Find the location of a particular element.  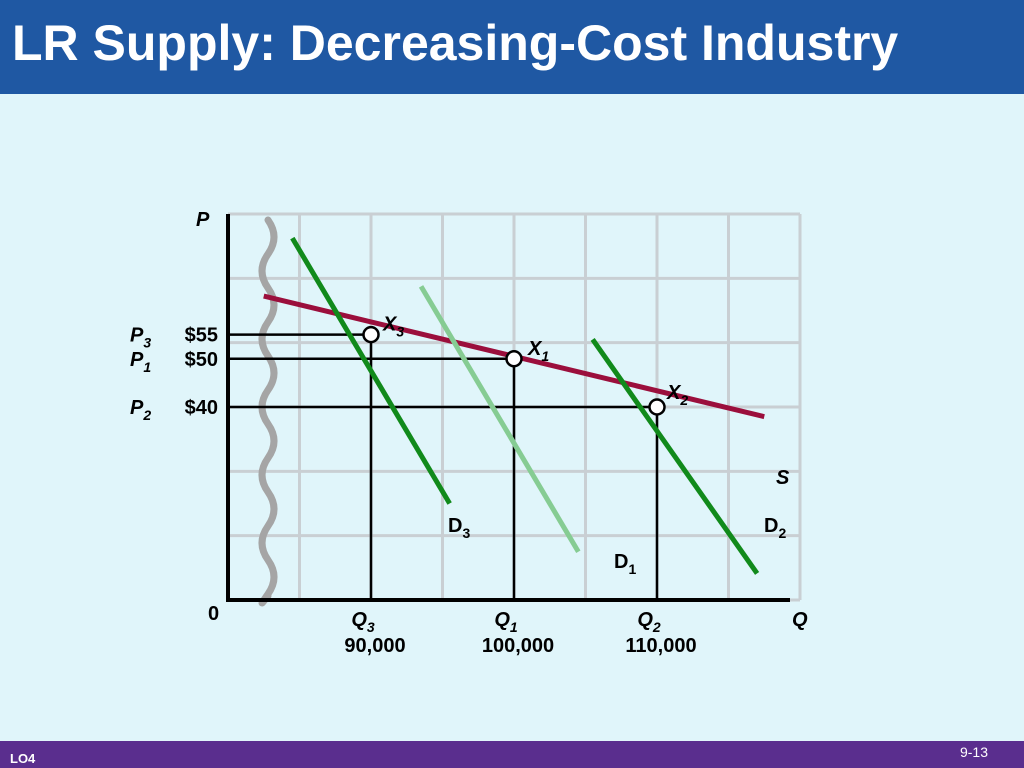

origin-label: 0 is located at coordinates (213, 614).